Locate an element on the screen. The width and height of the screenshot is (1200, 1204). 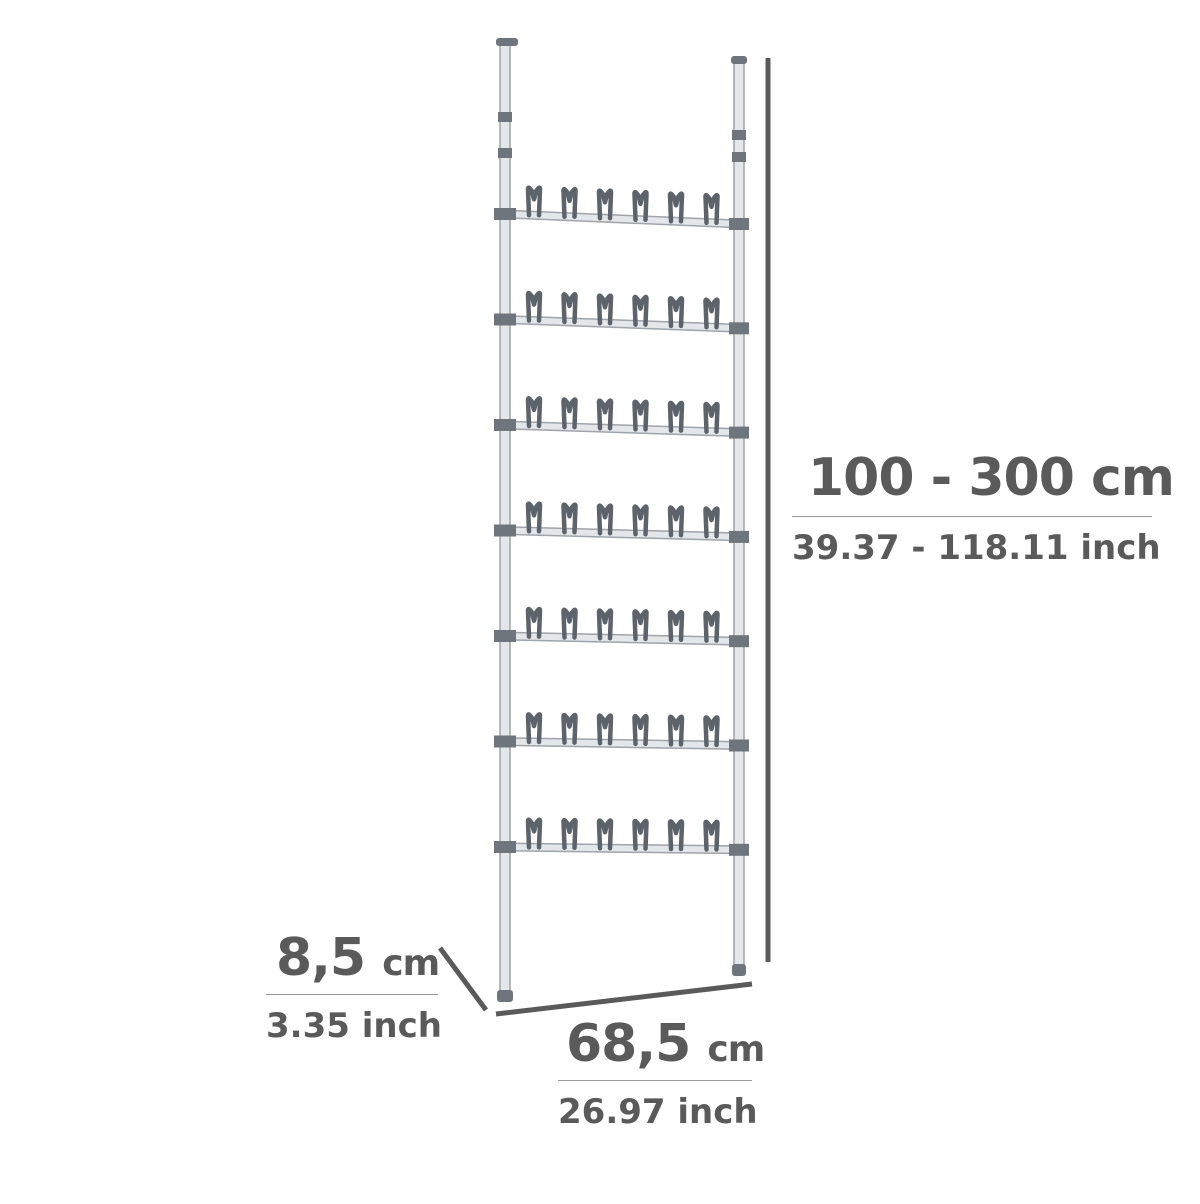
depth-dimension-line is located at coordinates (463, 979).